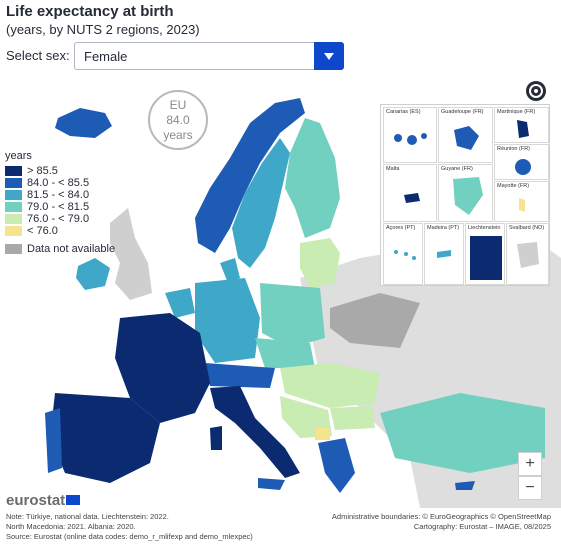 The image size is (561, 550). What do you see at coordinates (105, 438) in the screenshot?
I see `map-region-spain` at bounding box center [105, 438].